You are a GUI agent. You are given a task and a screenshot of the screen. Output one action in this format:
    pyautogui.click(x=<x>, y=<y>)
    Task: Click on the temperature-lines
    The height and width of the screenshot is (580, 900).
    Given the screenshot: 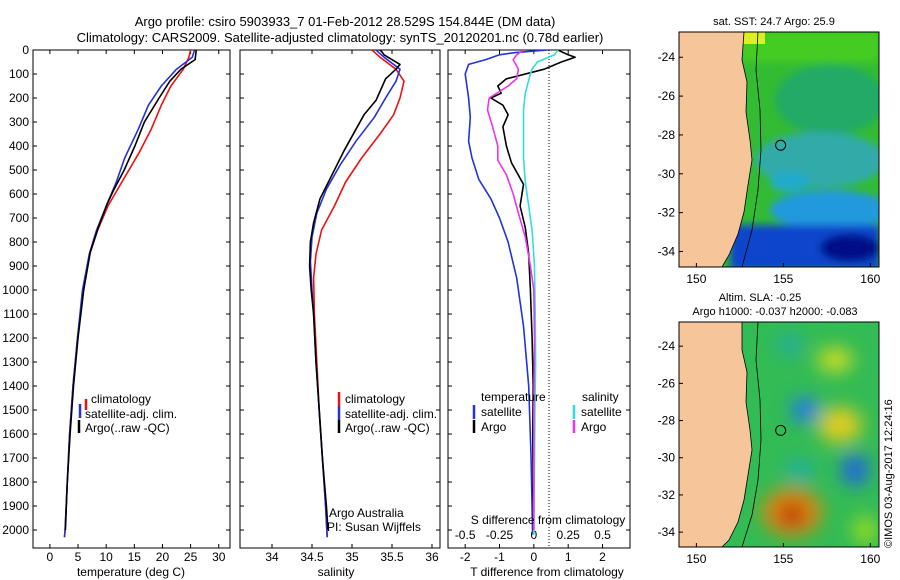 What is the action you would take?
    pyautogui.click(x=130, y=294)
    